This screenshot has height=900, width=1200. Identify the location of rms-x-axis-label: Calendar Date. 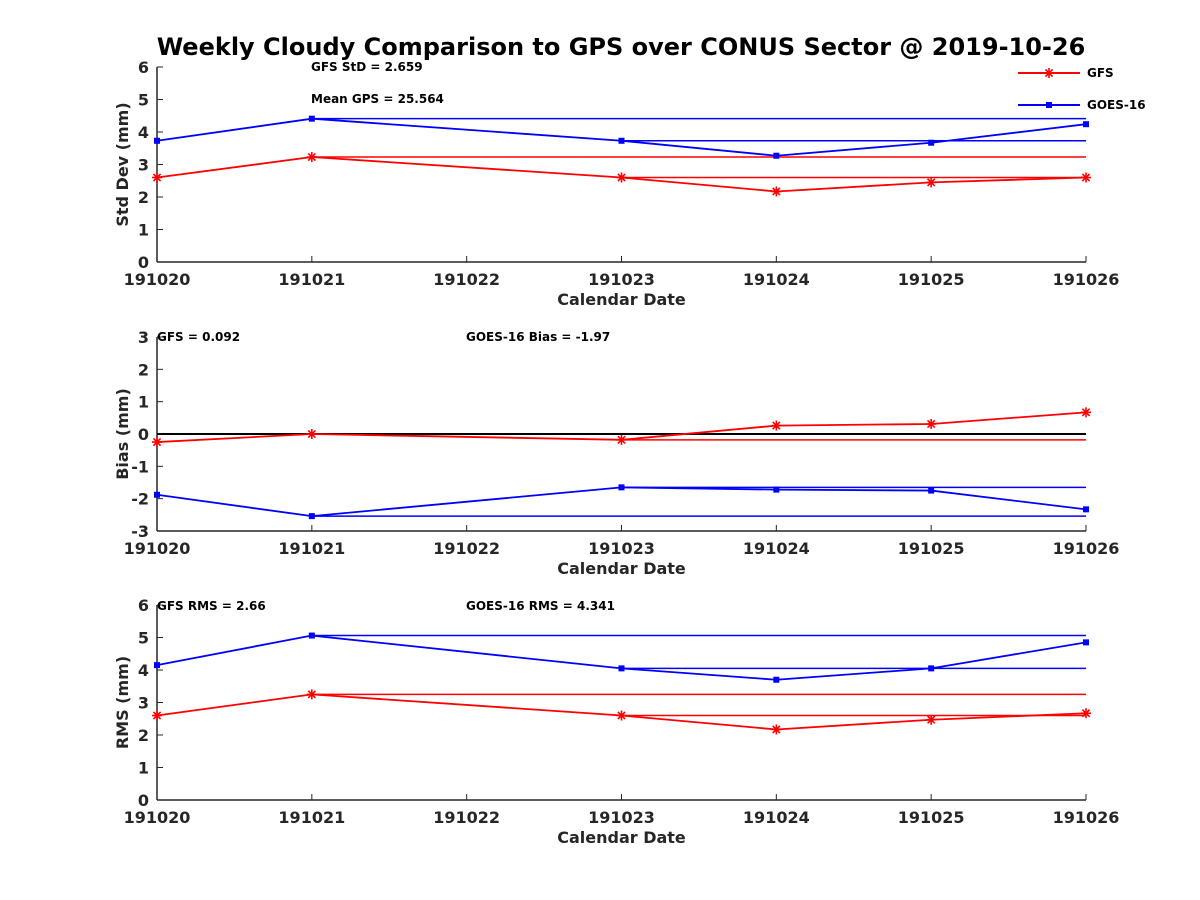
(621, 837).